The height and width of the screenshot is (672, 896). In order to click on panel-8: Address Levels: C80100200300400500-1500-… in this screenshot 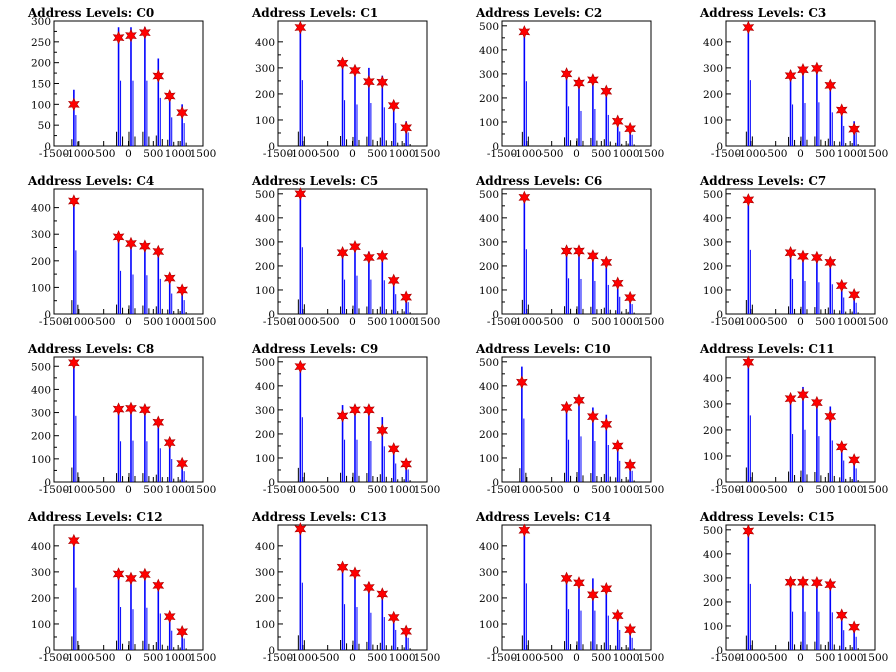, I will do `click(121, 419)`.